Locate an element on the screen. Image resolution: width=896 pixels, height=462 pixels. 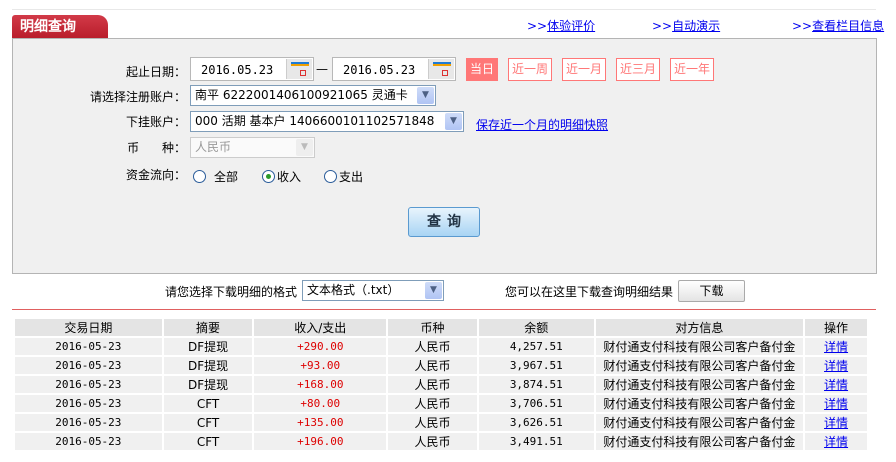
subaccount-select: 000 活期 基本户 1406600101102571848 ▼ is located at coordinates (327, 121).